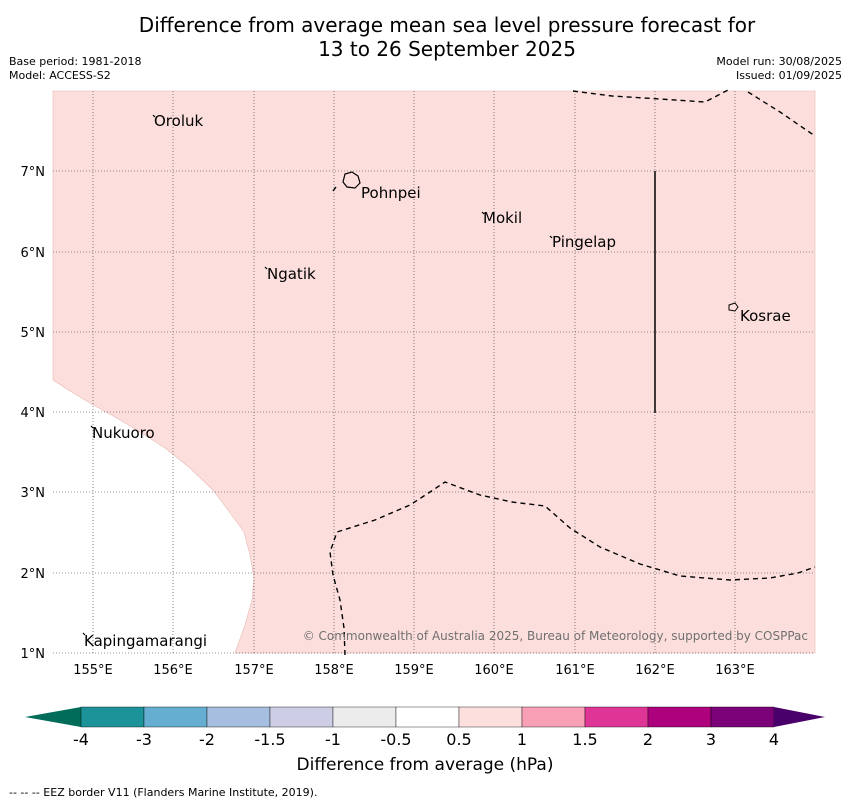 Image resolution: width=850 pixels, height=804 pixels. I want to click on y-axis-ticks: 1°N 2°N 3°N 4°N 5°N 6°N 7°N, so click(33, 413).